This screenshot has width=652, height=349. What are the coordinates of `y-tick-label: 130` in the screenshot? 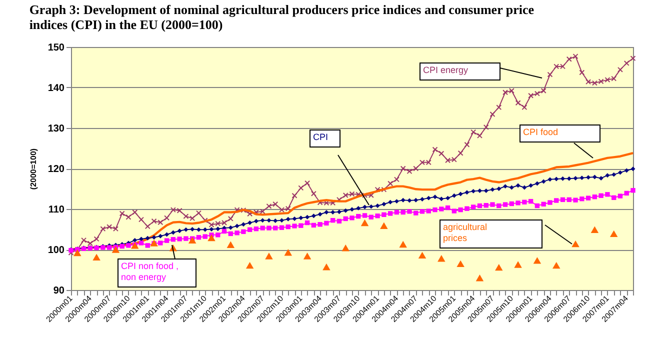 It's located at (56, 129).